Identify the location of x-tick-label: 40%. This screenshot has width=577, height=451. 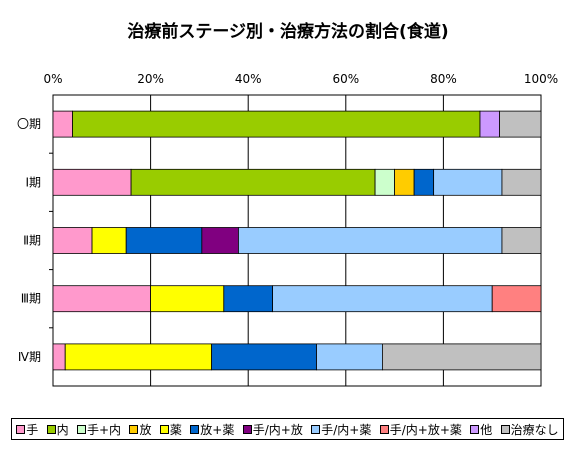
(248, 79).